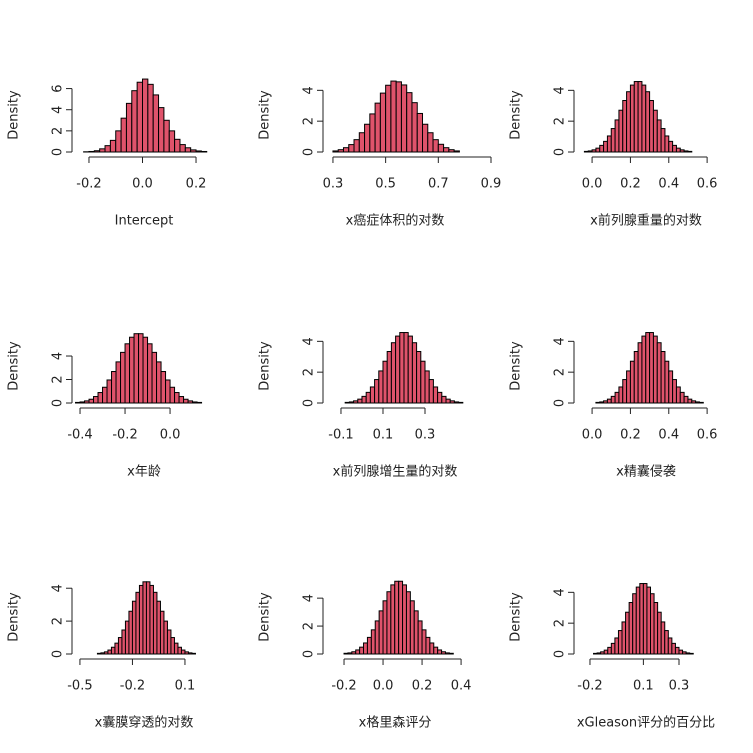 This screenshot has width=753, height=753. What do you see at coordinates (643, 686) in the screenshot?
I see `x-tick-label: 0.1` at bounding box center [643, 686].